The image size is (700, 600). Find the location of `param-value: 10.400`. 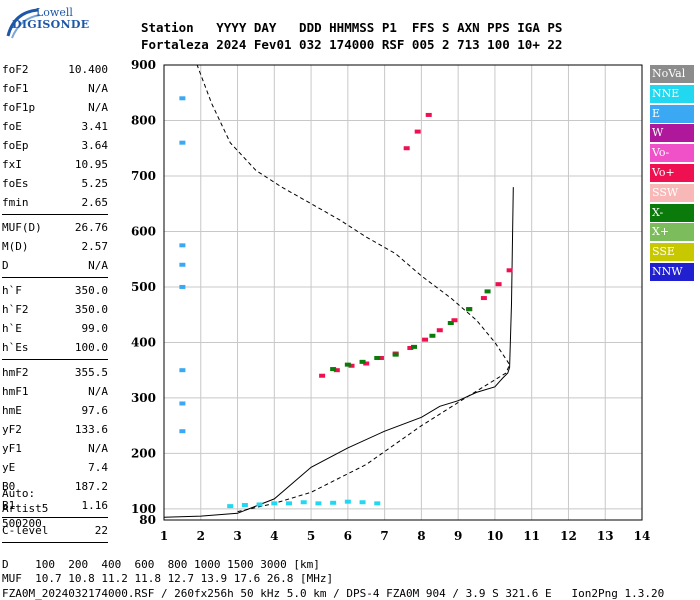

param-value: 10.400 is located at coordinates (88, 69).